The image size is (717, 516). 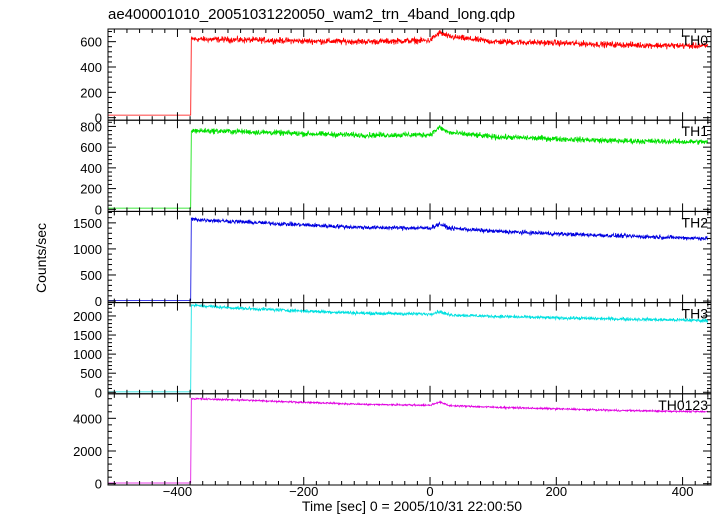 What do you see at coordinates (695, 222) in the screenshot?
I see `series-label-th2: TH2` at bounding box center [695, 222].